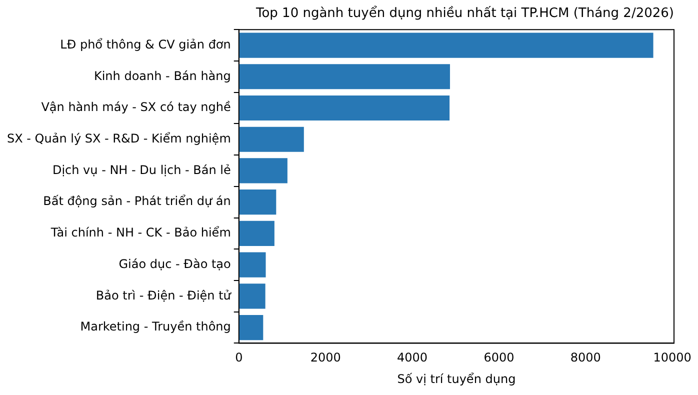 Image resolution: width=698 pixels, height=395 pixels. What do you see at coordinates (155, 327) in the screenshot?
I see `y-tick-label: Marketing - Truyền thông` at bounding box center [155, 327].